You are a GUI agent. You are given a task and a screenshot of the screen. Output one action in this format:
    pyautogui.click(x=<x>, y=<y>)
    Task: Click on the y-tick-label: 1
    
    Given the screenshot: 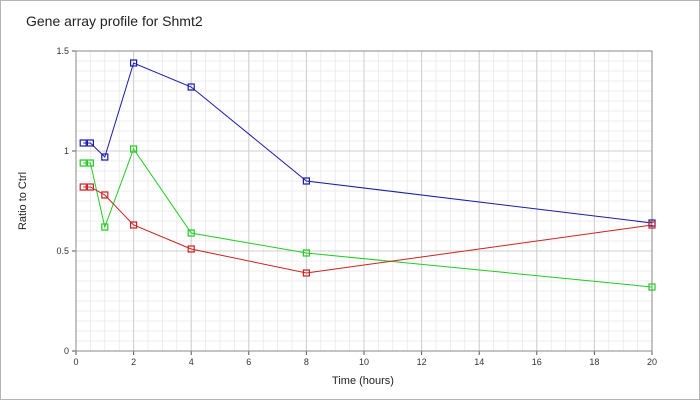 What is the action you would take?
    pyautogui.click(x=66, y=151)
    